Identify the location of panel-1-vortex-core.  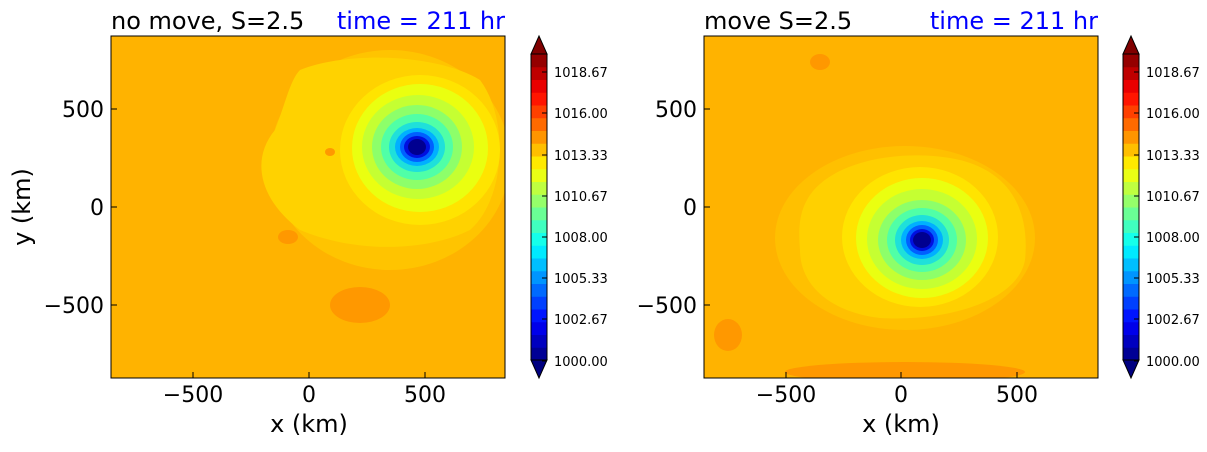
(417, 147).